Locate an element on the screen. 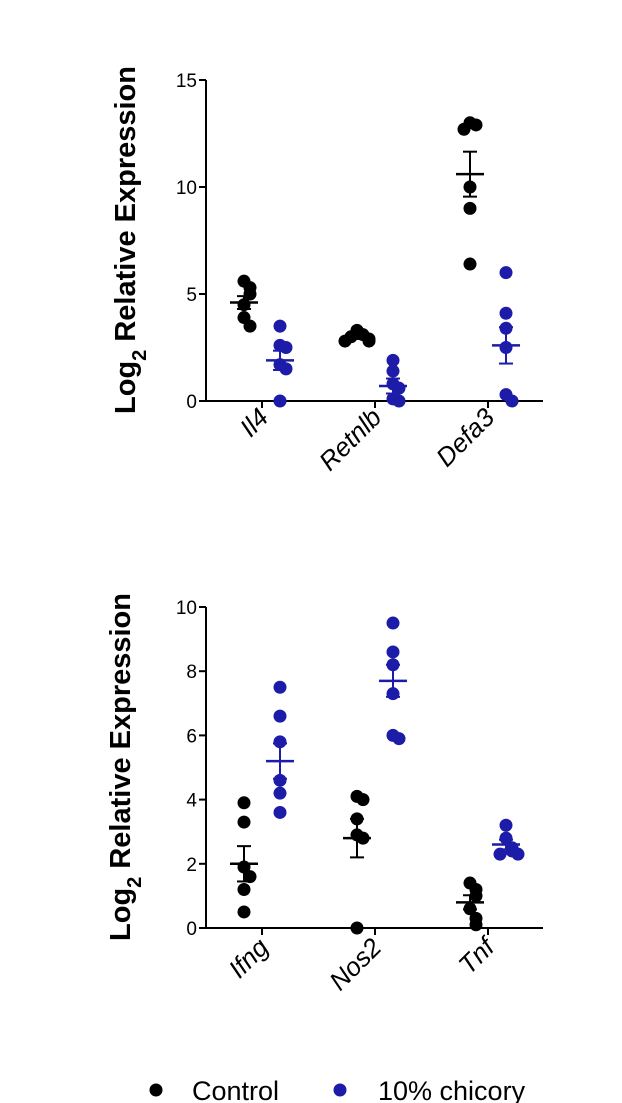 This screenshot has height=1103, width=622. legend: Control 10% chicory is located at coordinates (337, 1089).